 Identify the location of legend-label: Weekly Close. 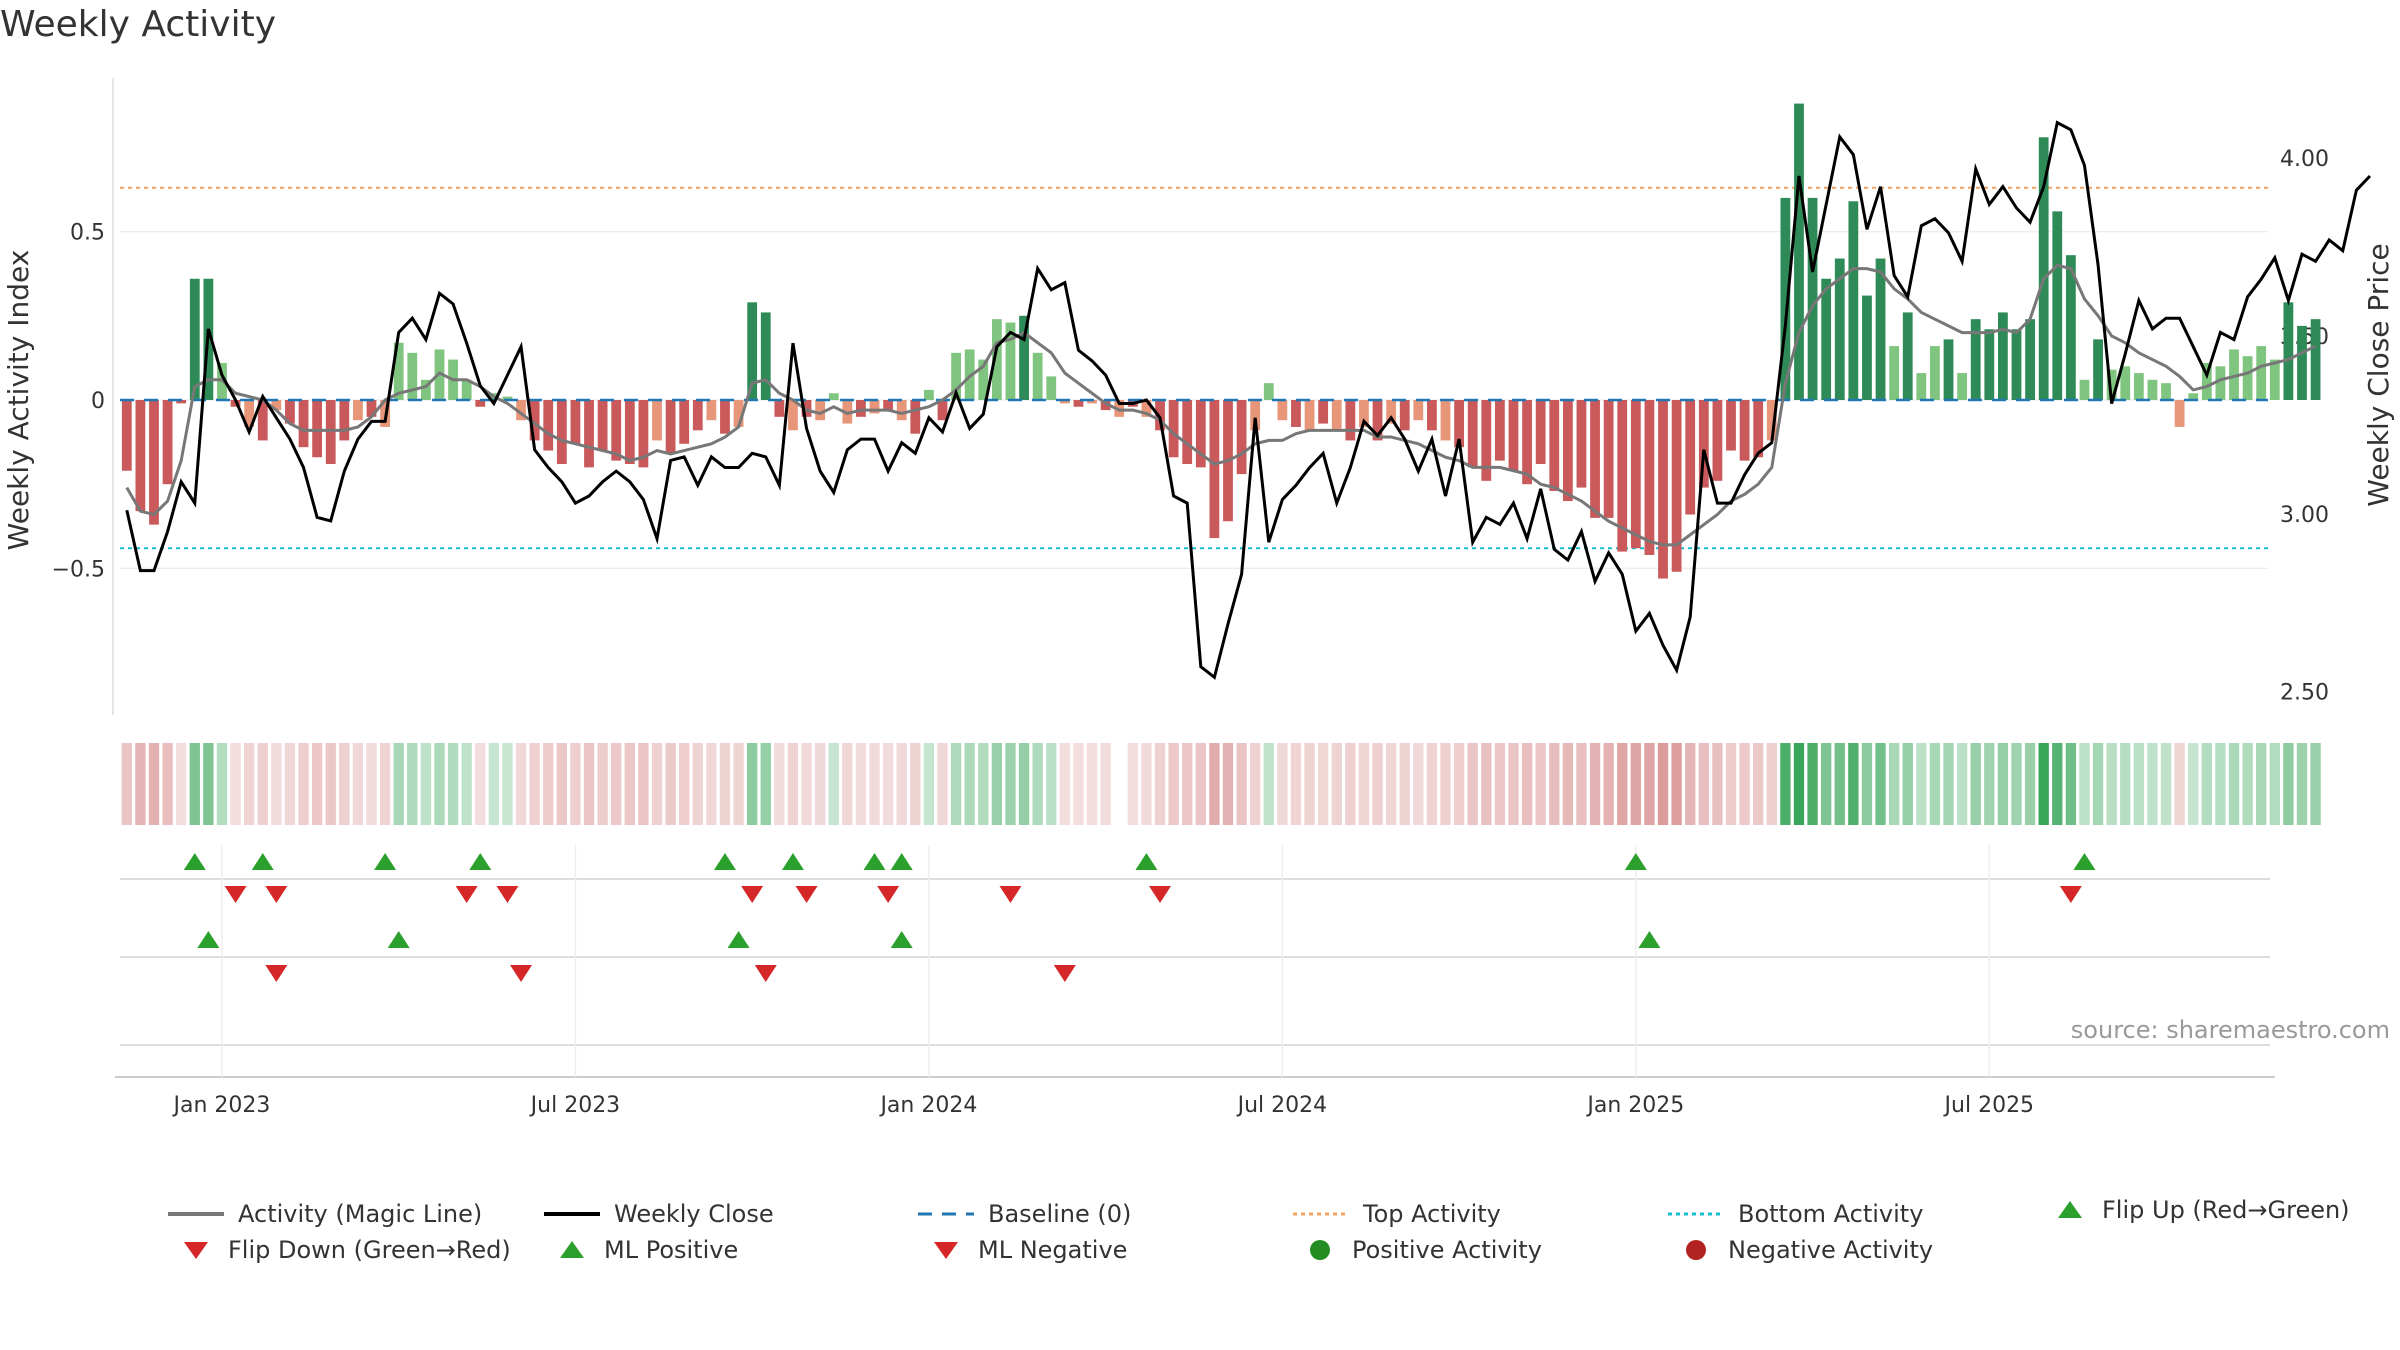
(694, 1214).